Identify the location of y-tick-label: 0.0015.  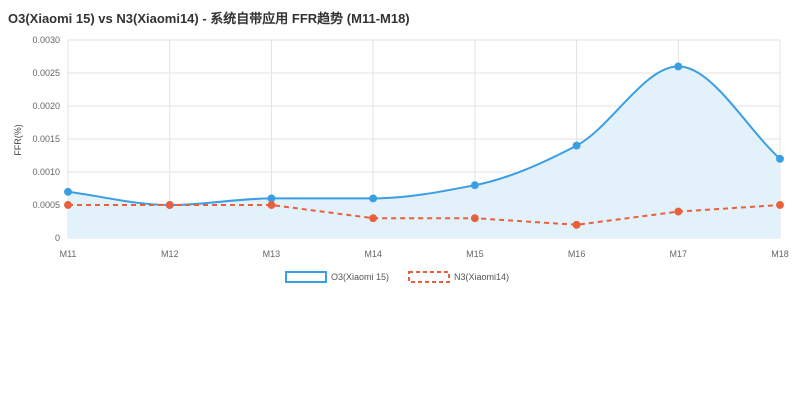
(46, 139).